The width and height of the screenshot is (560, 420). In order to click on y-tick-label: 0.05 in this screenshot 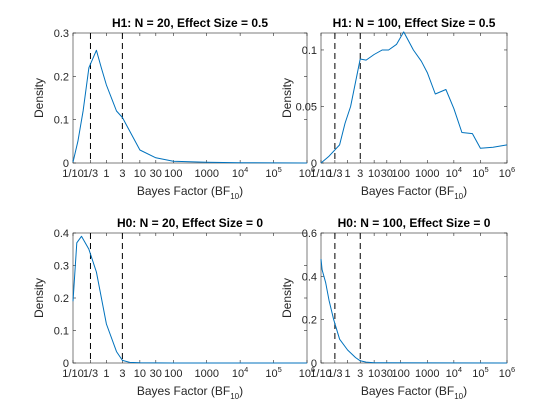, I will do `click(306, 107)`.